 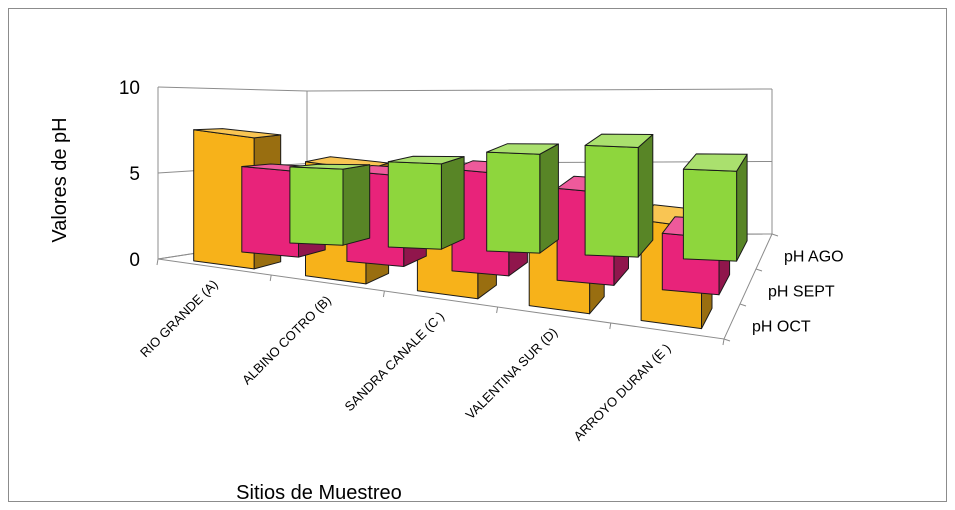 What do you see at coordinates (512, 374) in the screenshot?
I see `category-label: VALENTINA SUR (D)` at bounding box center [512, 374].